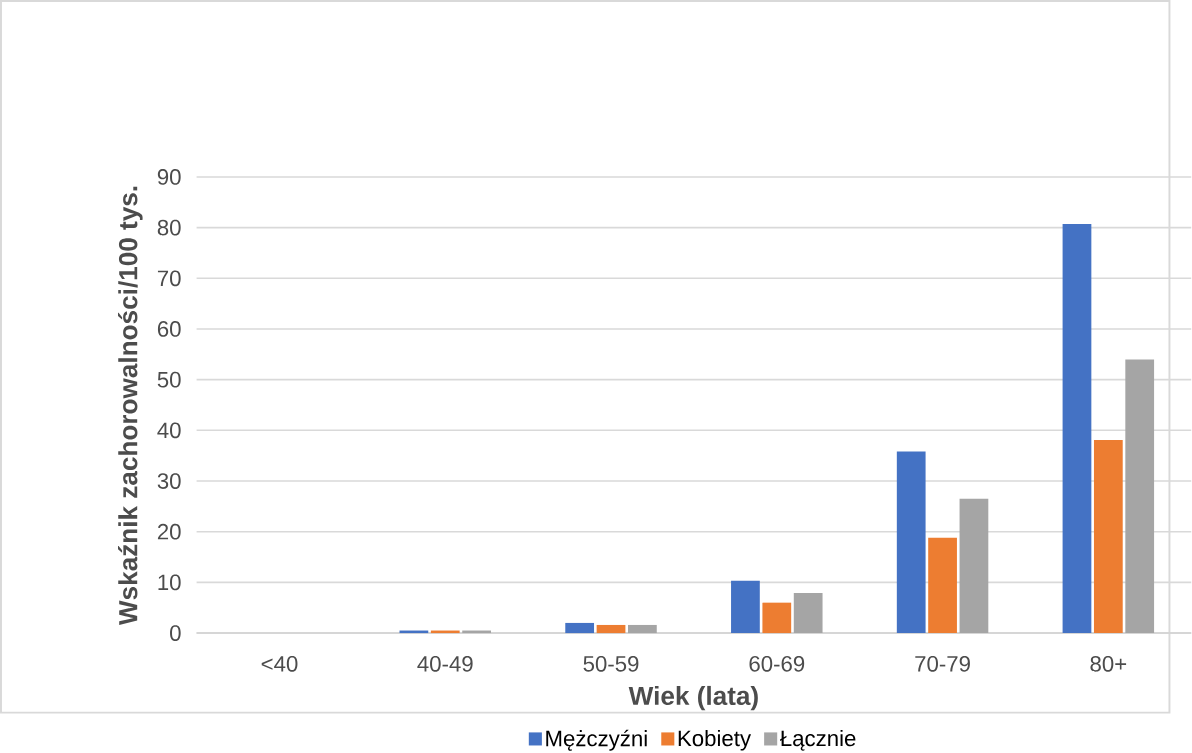 This screenshot has width=1192, height=753. What do you see at coordinates (169, 480) in the screenshot?
I see `y-tick-label: 30` at bounding box center [169, 480].